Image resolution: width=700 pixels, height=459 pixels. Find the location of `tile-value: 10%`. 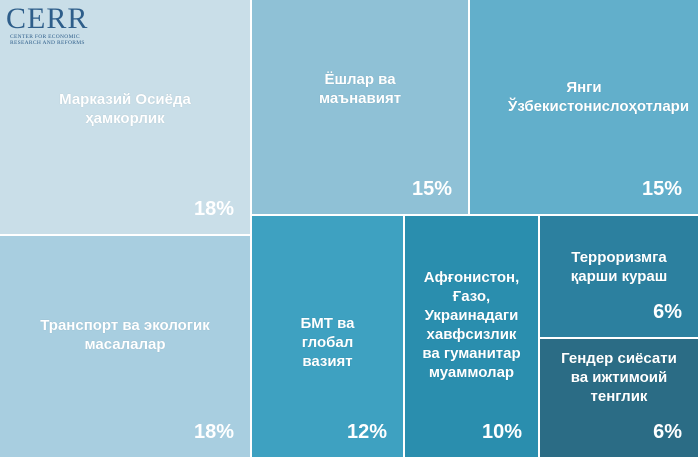

tile-value: 10% is located at coordinates (501, 432).